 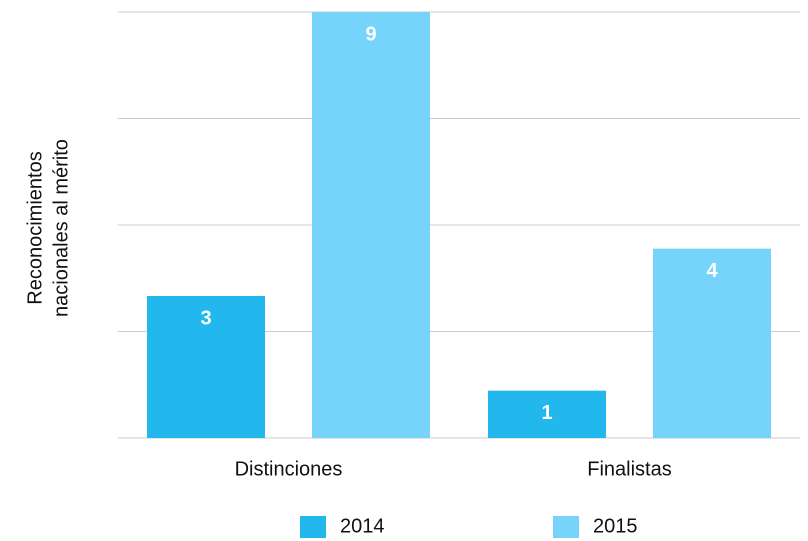 What do you see at coordinates (362, 526) in the screenshot?
I see `legend-label: 2014` at bounding box center [362, 526].